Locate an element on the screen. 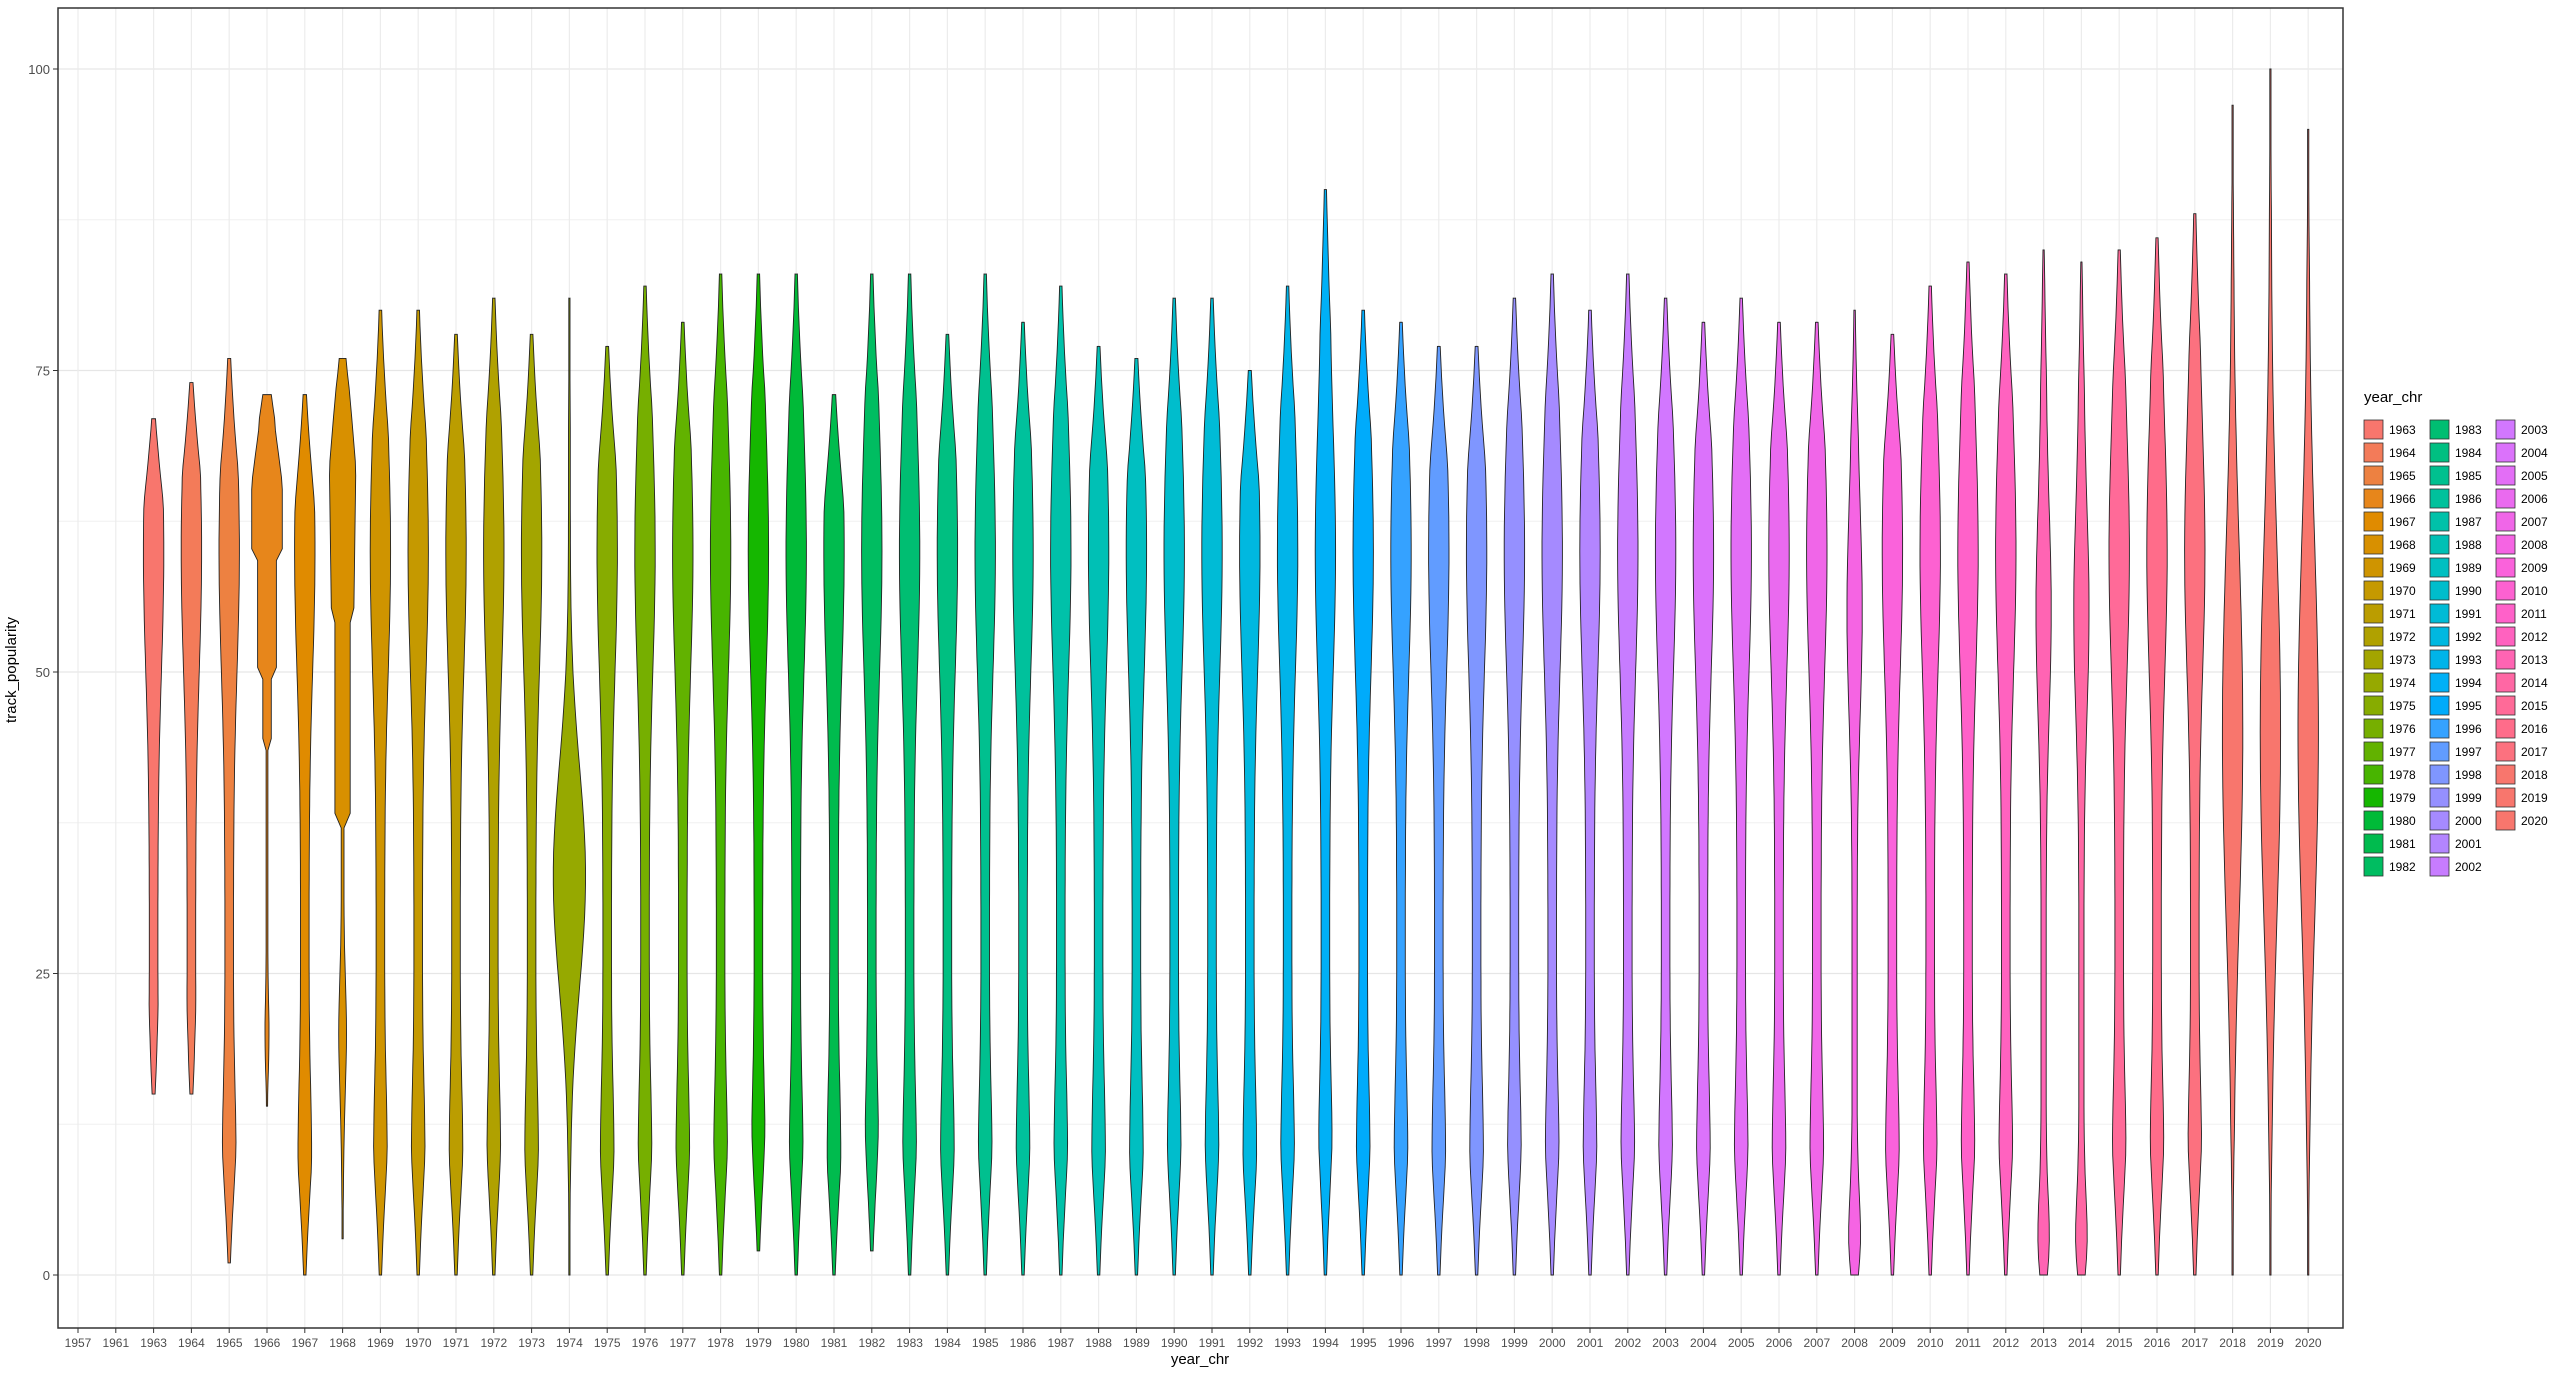  x-tick-label: 1982 is located at coordinates (871, 1343).